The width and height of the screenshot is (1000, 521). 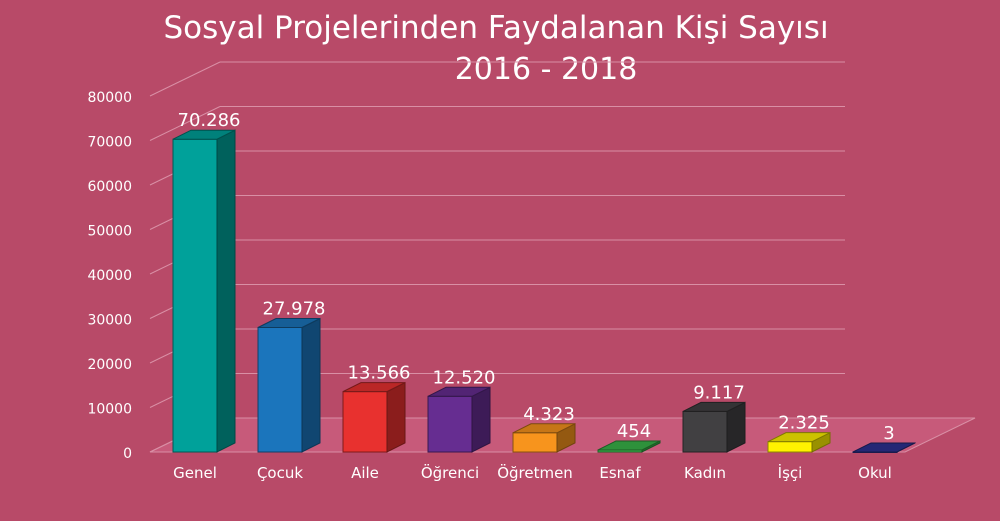 What do you see at coordinates (109, 276) in the screenshot?
I see `y-tick-label: 40000` at bounding box center [109, 276].